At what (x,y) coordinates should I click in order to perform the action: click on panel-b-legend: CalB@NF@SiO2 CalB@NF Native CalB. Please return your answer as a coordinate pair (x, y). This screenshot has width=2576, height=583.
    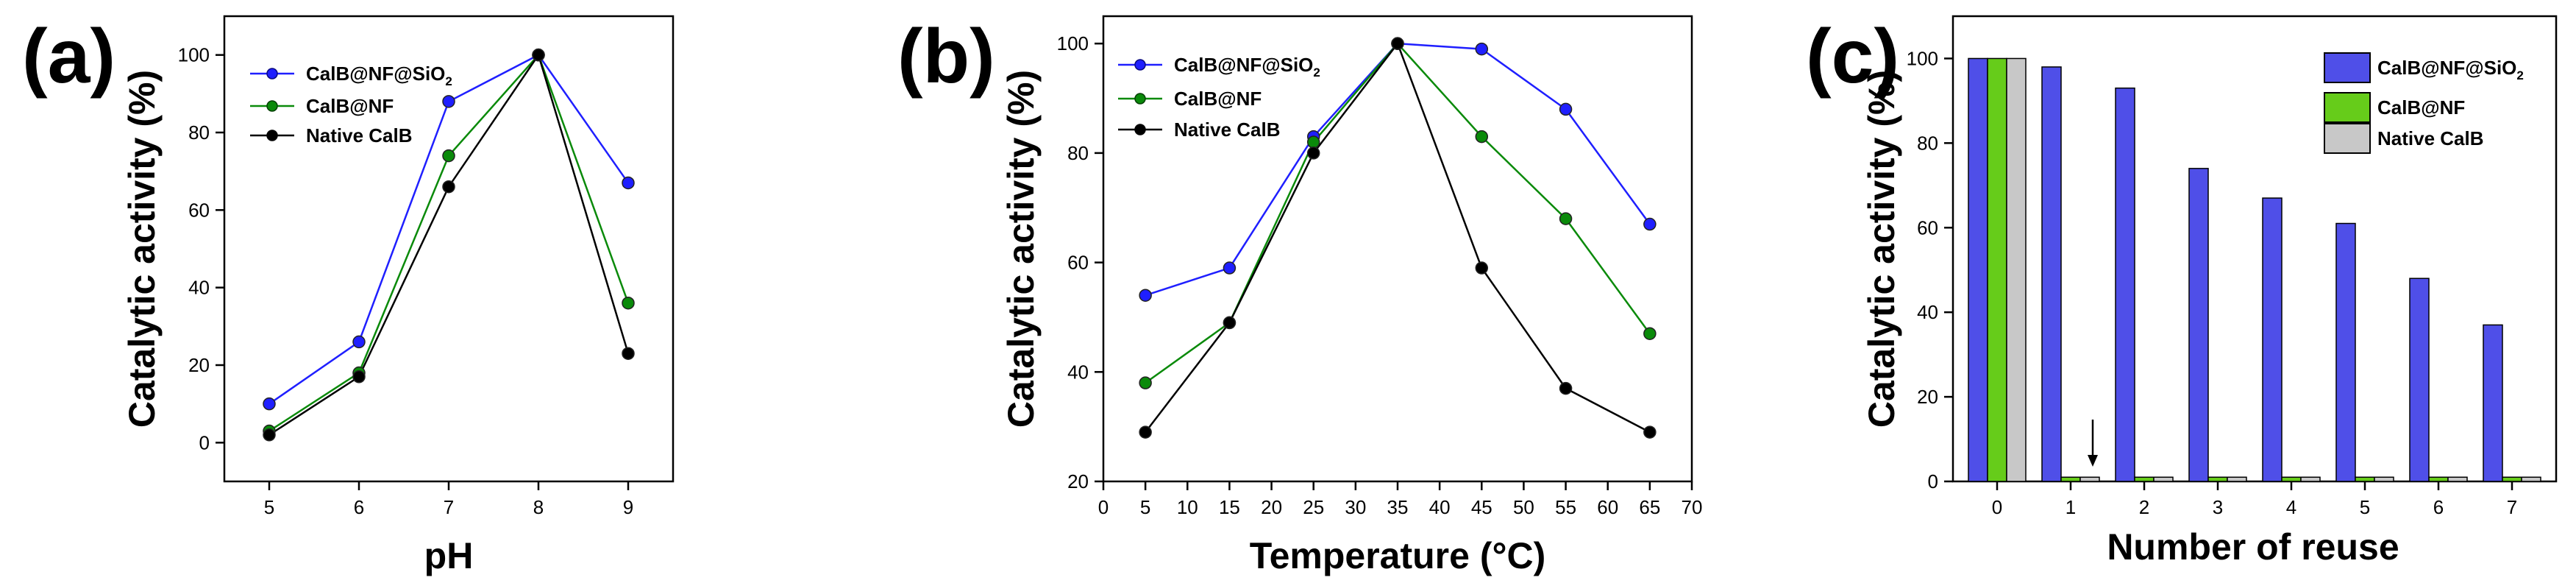
    Looking at the image, I should click on (1219, 97).